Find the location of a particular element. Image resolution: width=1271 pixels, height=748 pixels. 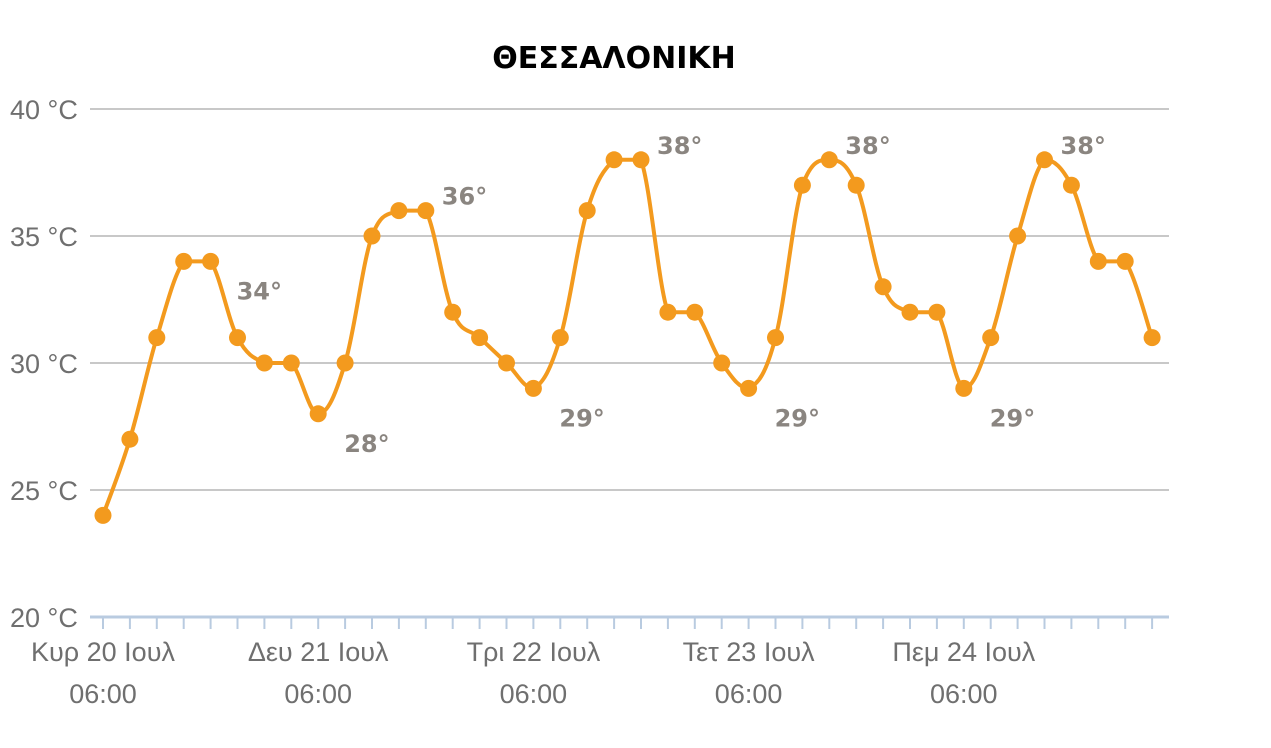

x-tick-day: Τετ 23 Ιουλ is located at coordinates (749, 652).